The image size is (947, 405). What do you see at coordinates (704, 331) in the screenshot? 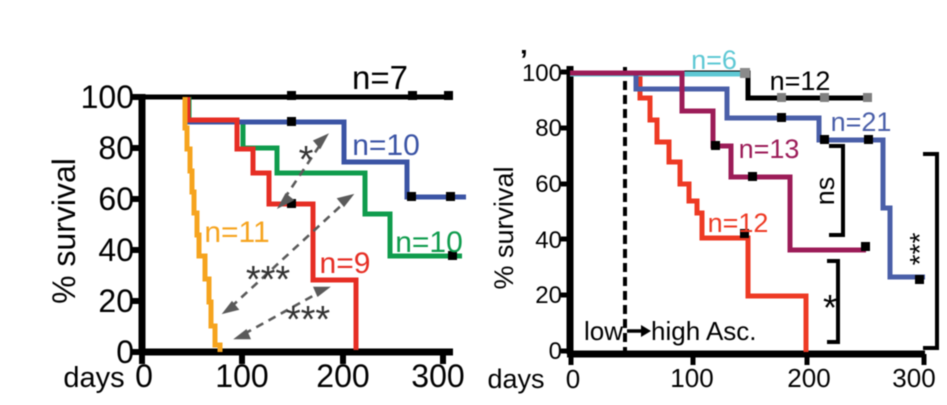
I see `svg-text: high Asc.` at bounding box center [704, 331].